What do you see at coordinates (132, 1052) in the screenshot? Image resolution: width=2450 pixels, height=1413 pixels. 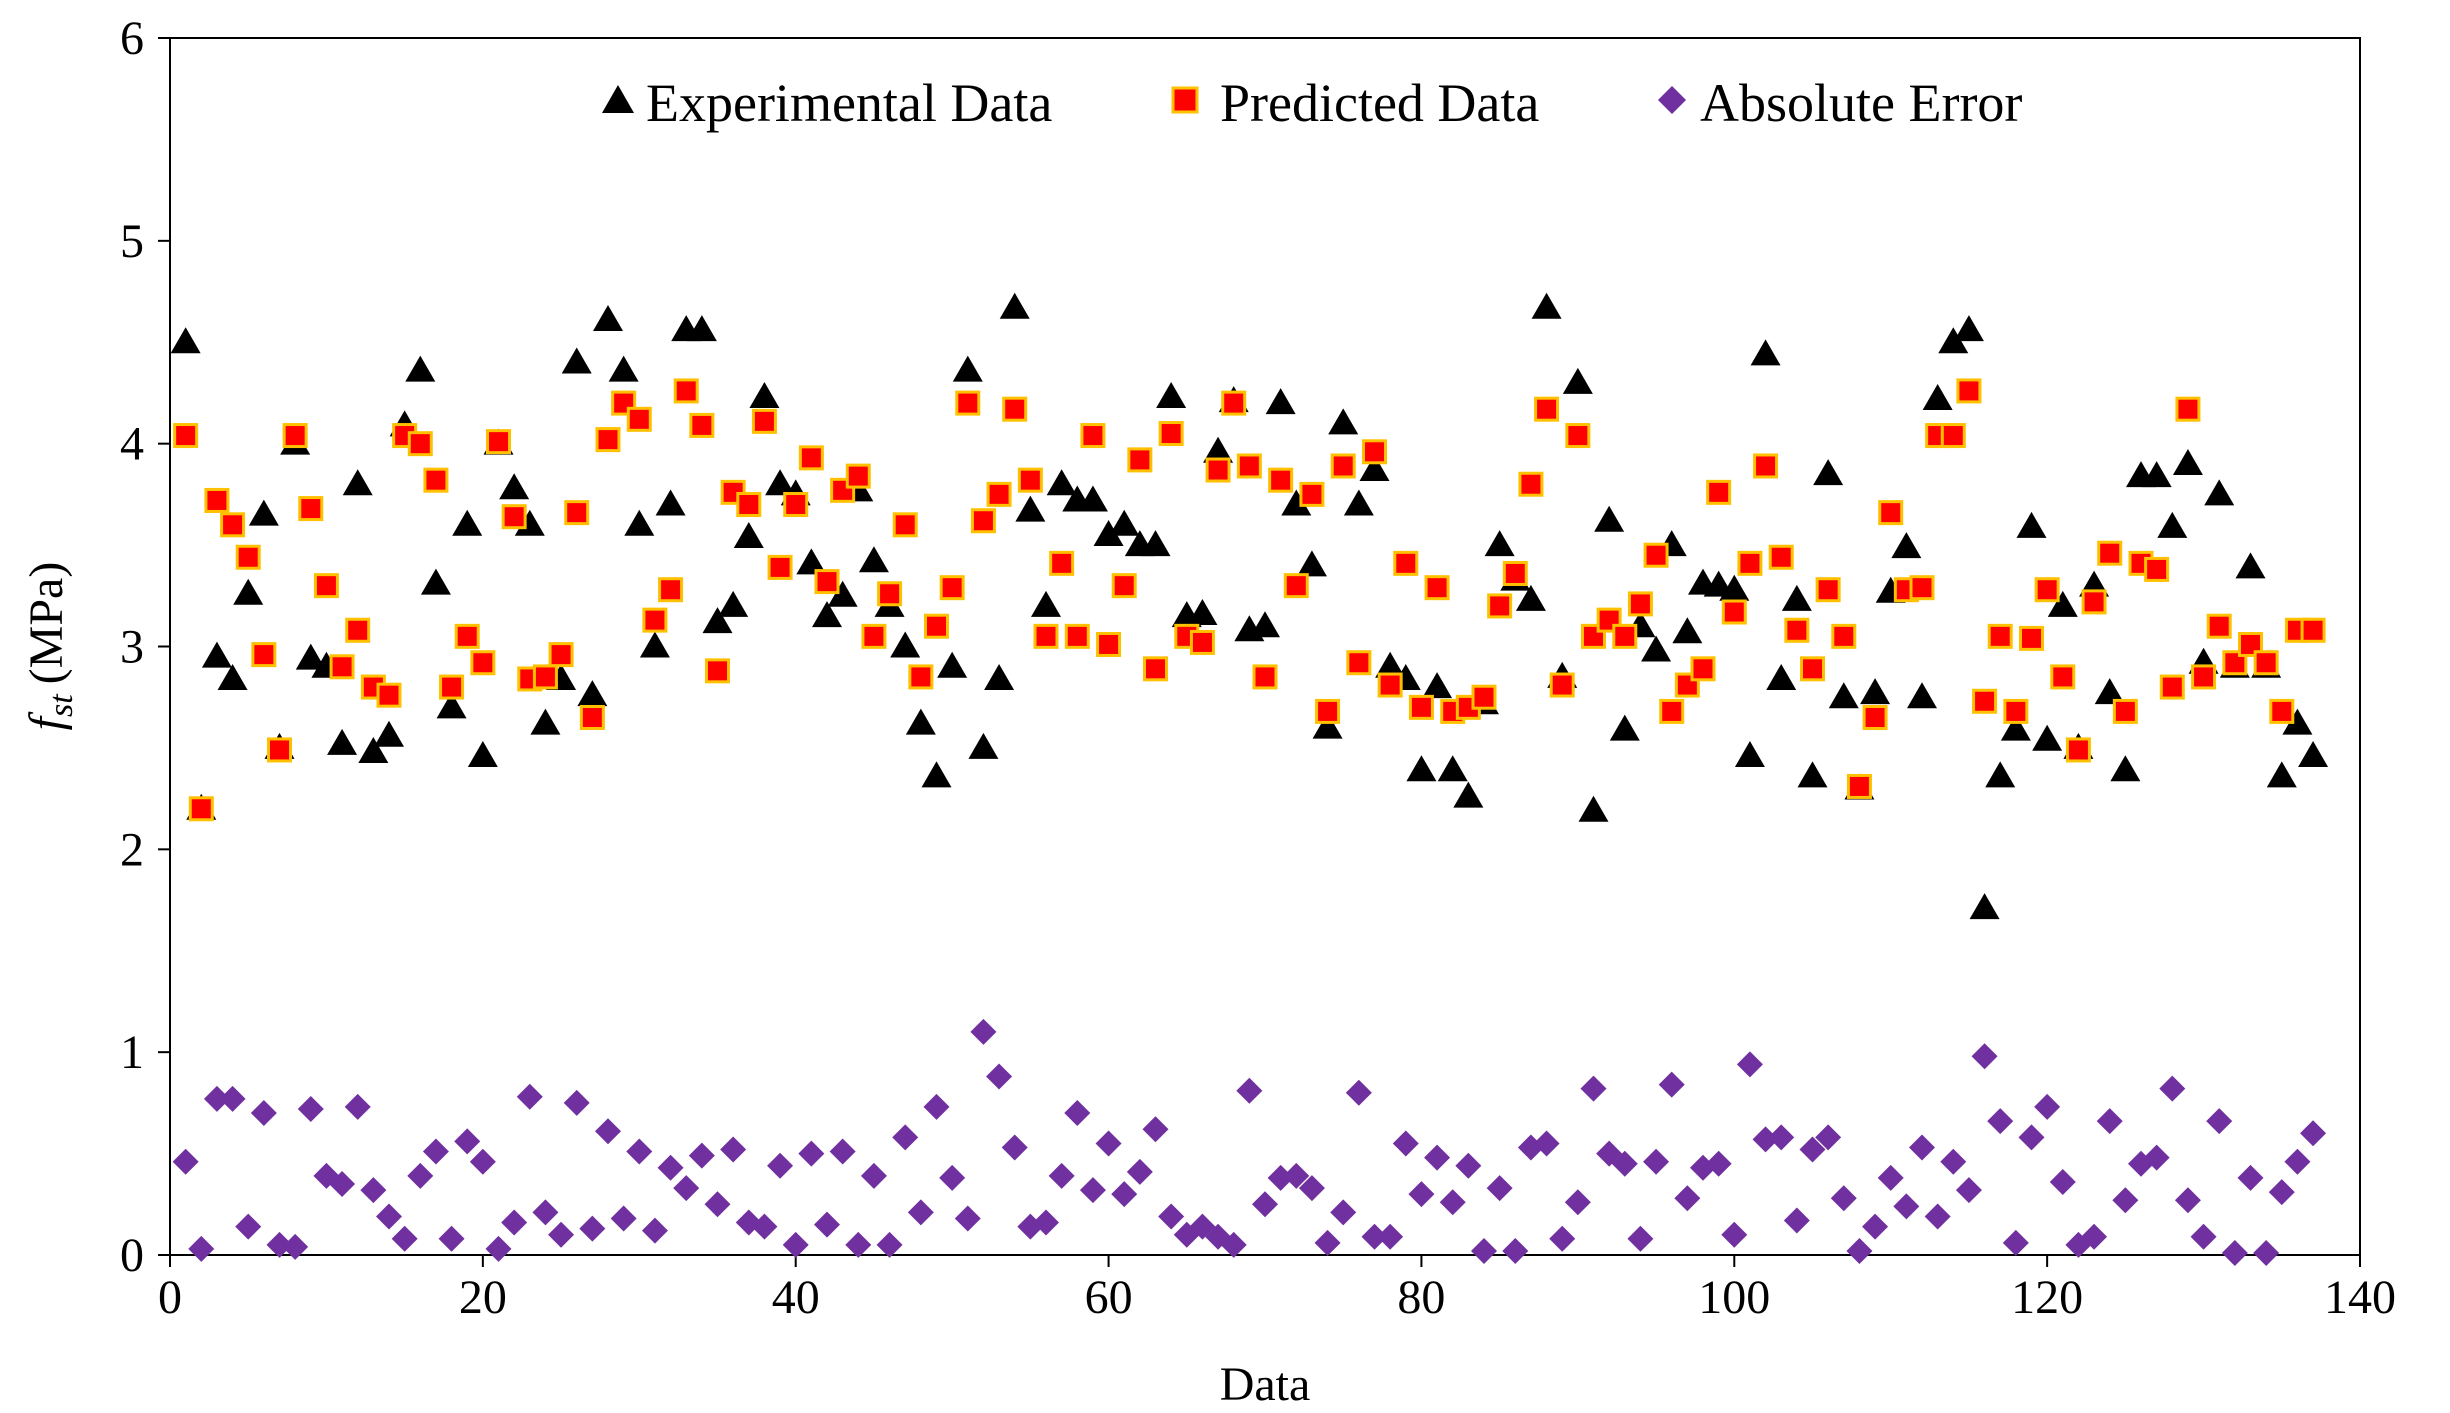 I see `y-tick-label: 1` at bounding box center [132, 1052].